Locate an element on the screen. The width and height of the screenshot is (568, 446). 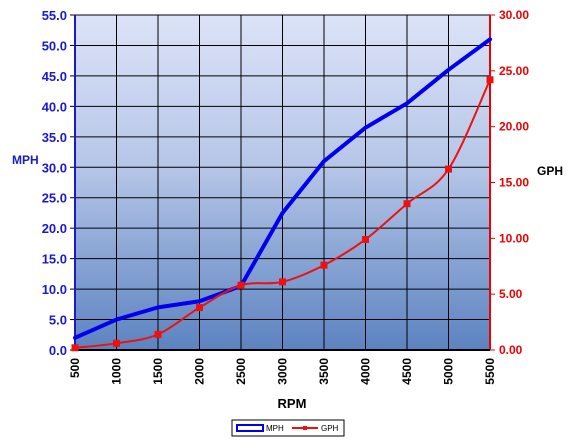
legend-marker-gph is located at coordinates (305, 428).